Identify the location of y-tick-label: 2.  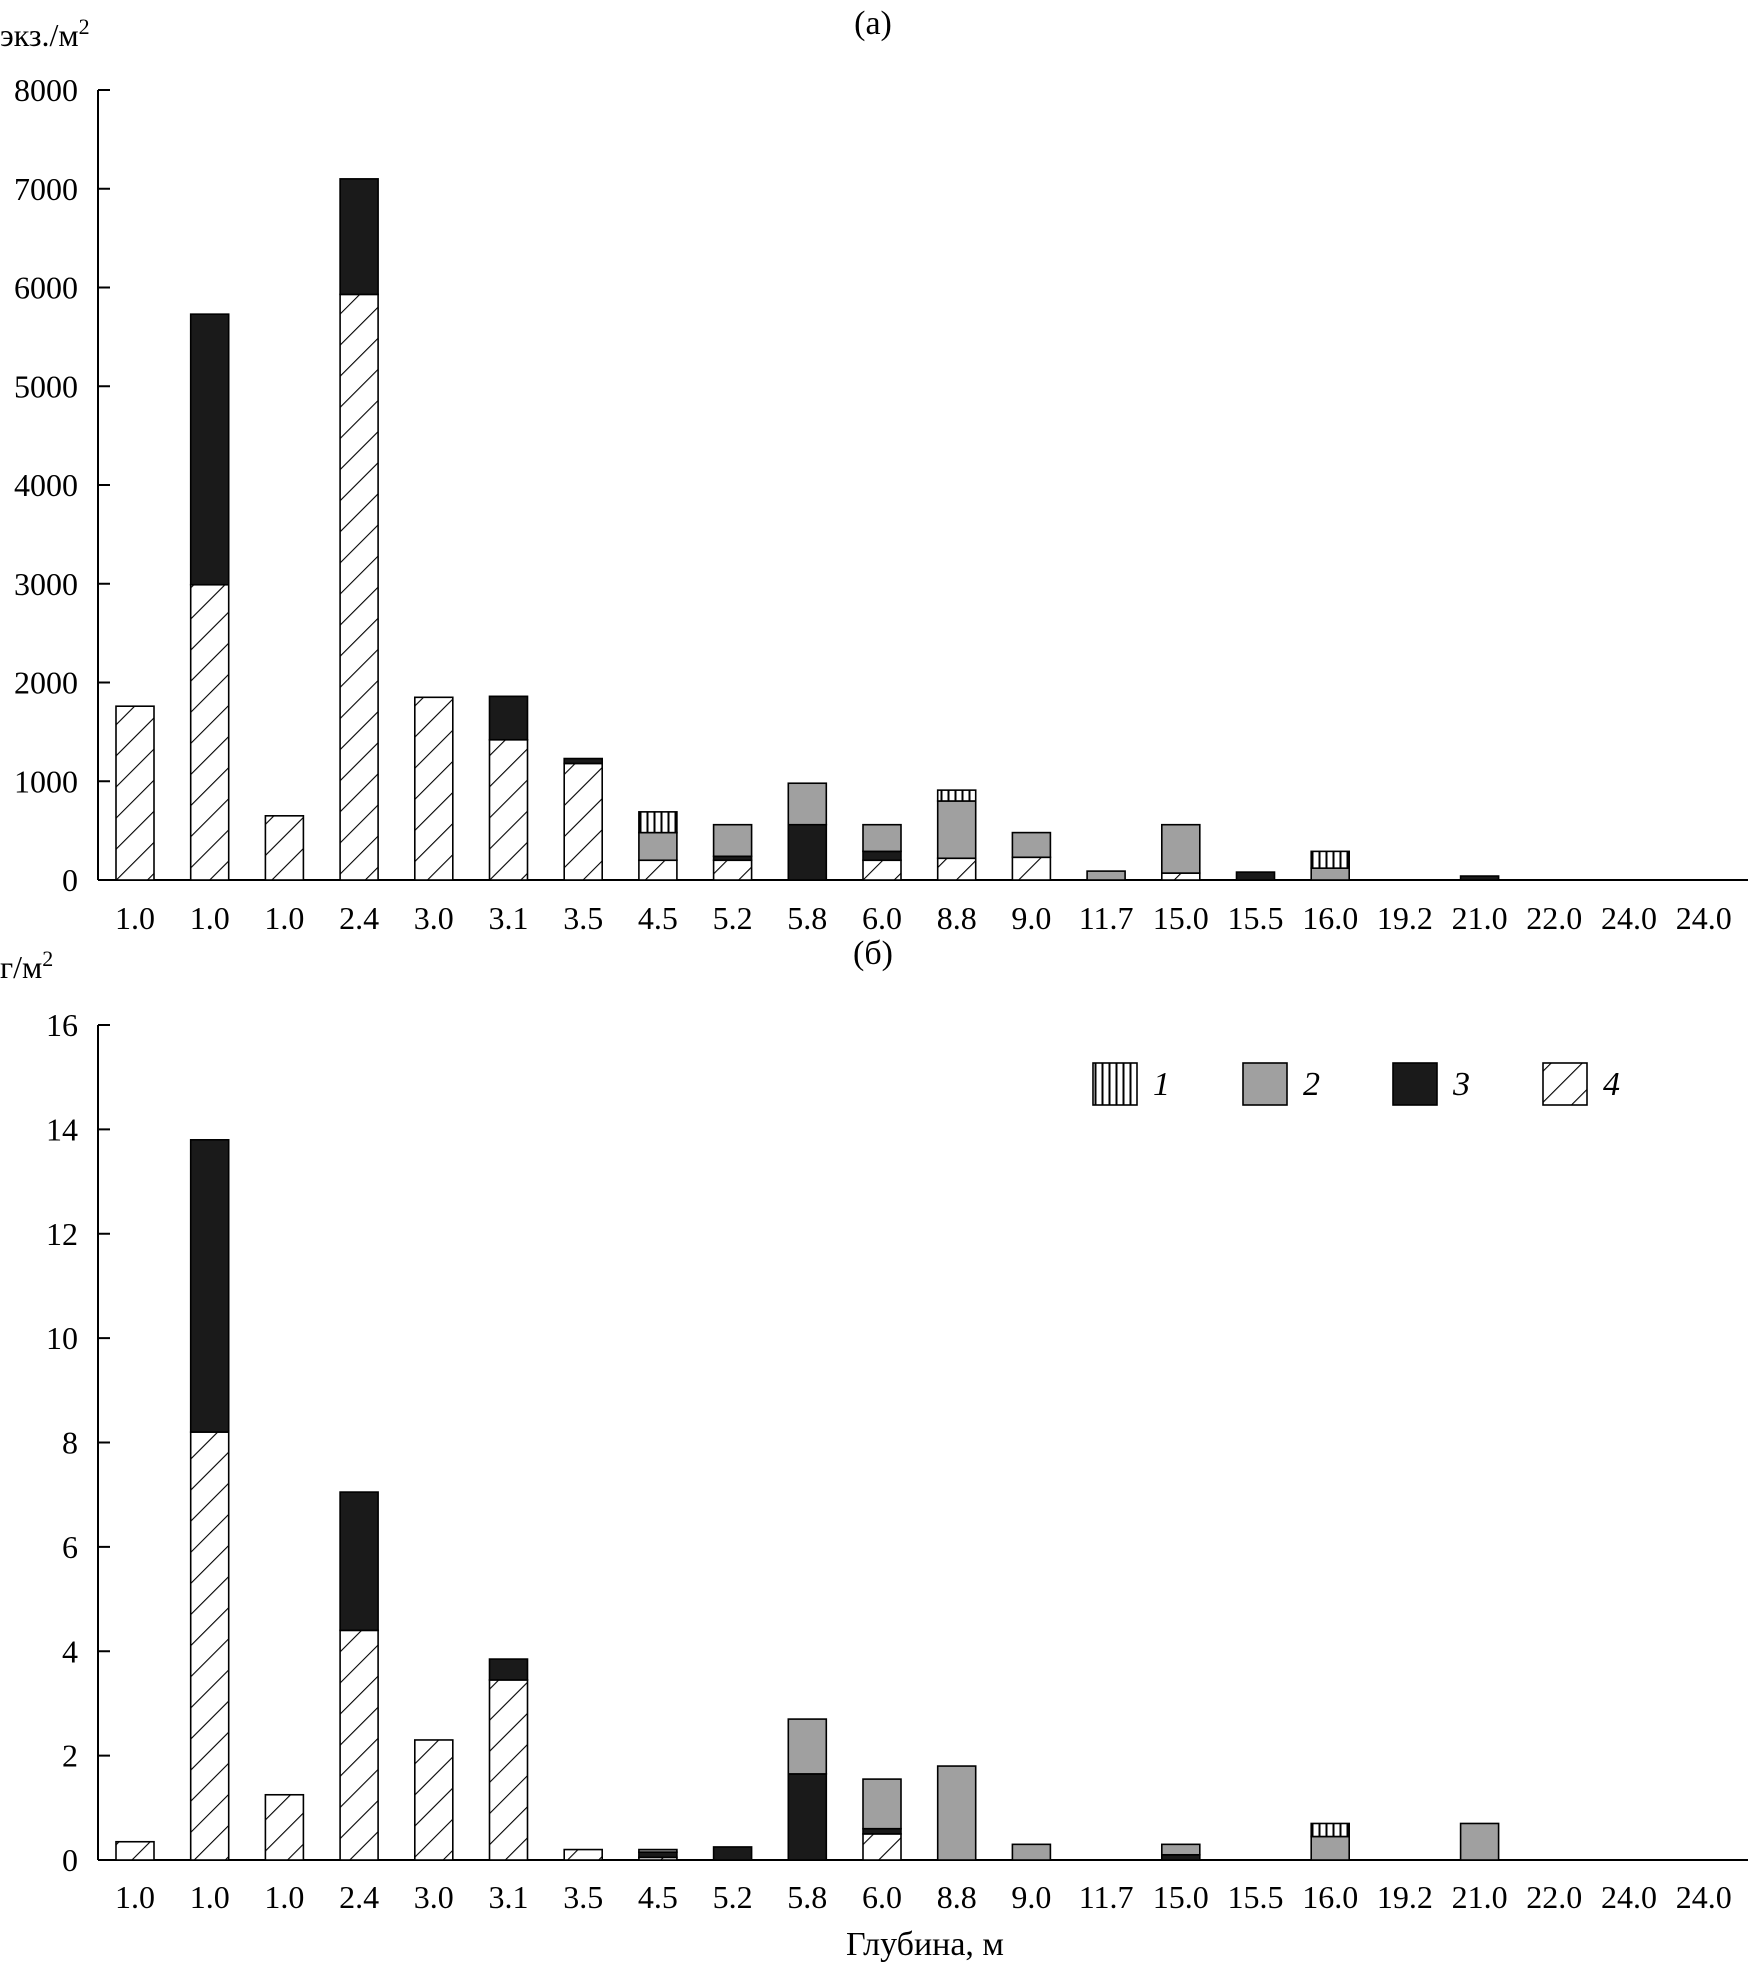
(70, 1756).